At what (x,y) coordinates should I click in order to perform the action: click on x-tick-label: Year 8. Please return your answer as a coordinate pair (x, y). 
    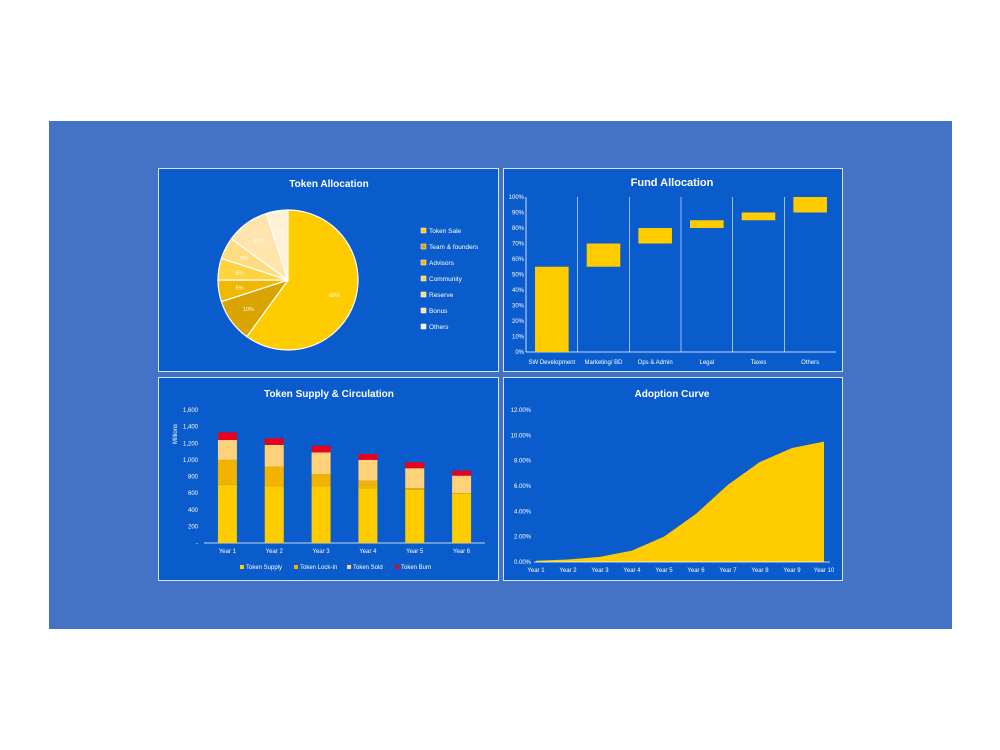
    Looking at the image, I should click on (760, 571).